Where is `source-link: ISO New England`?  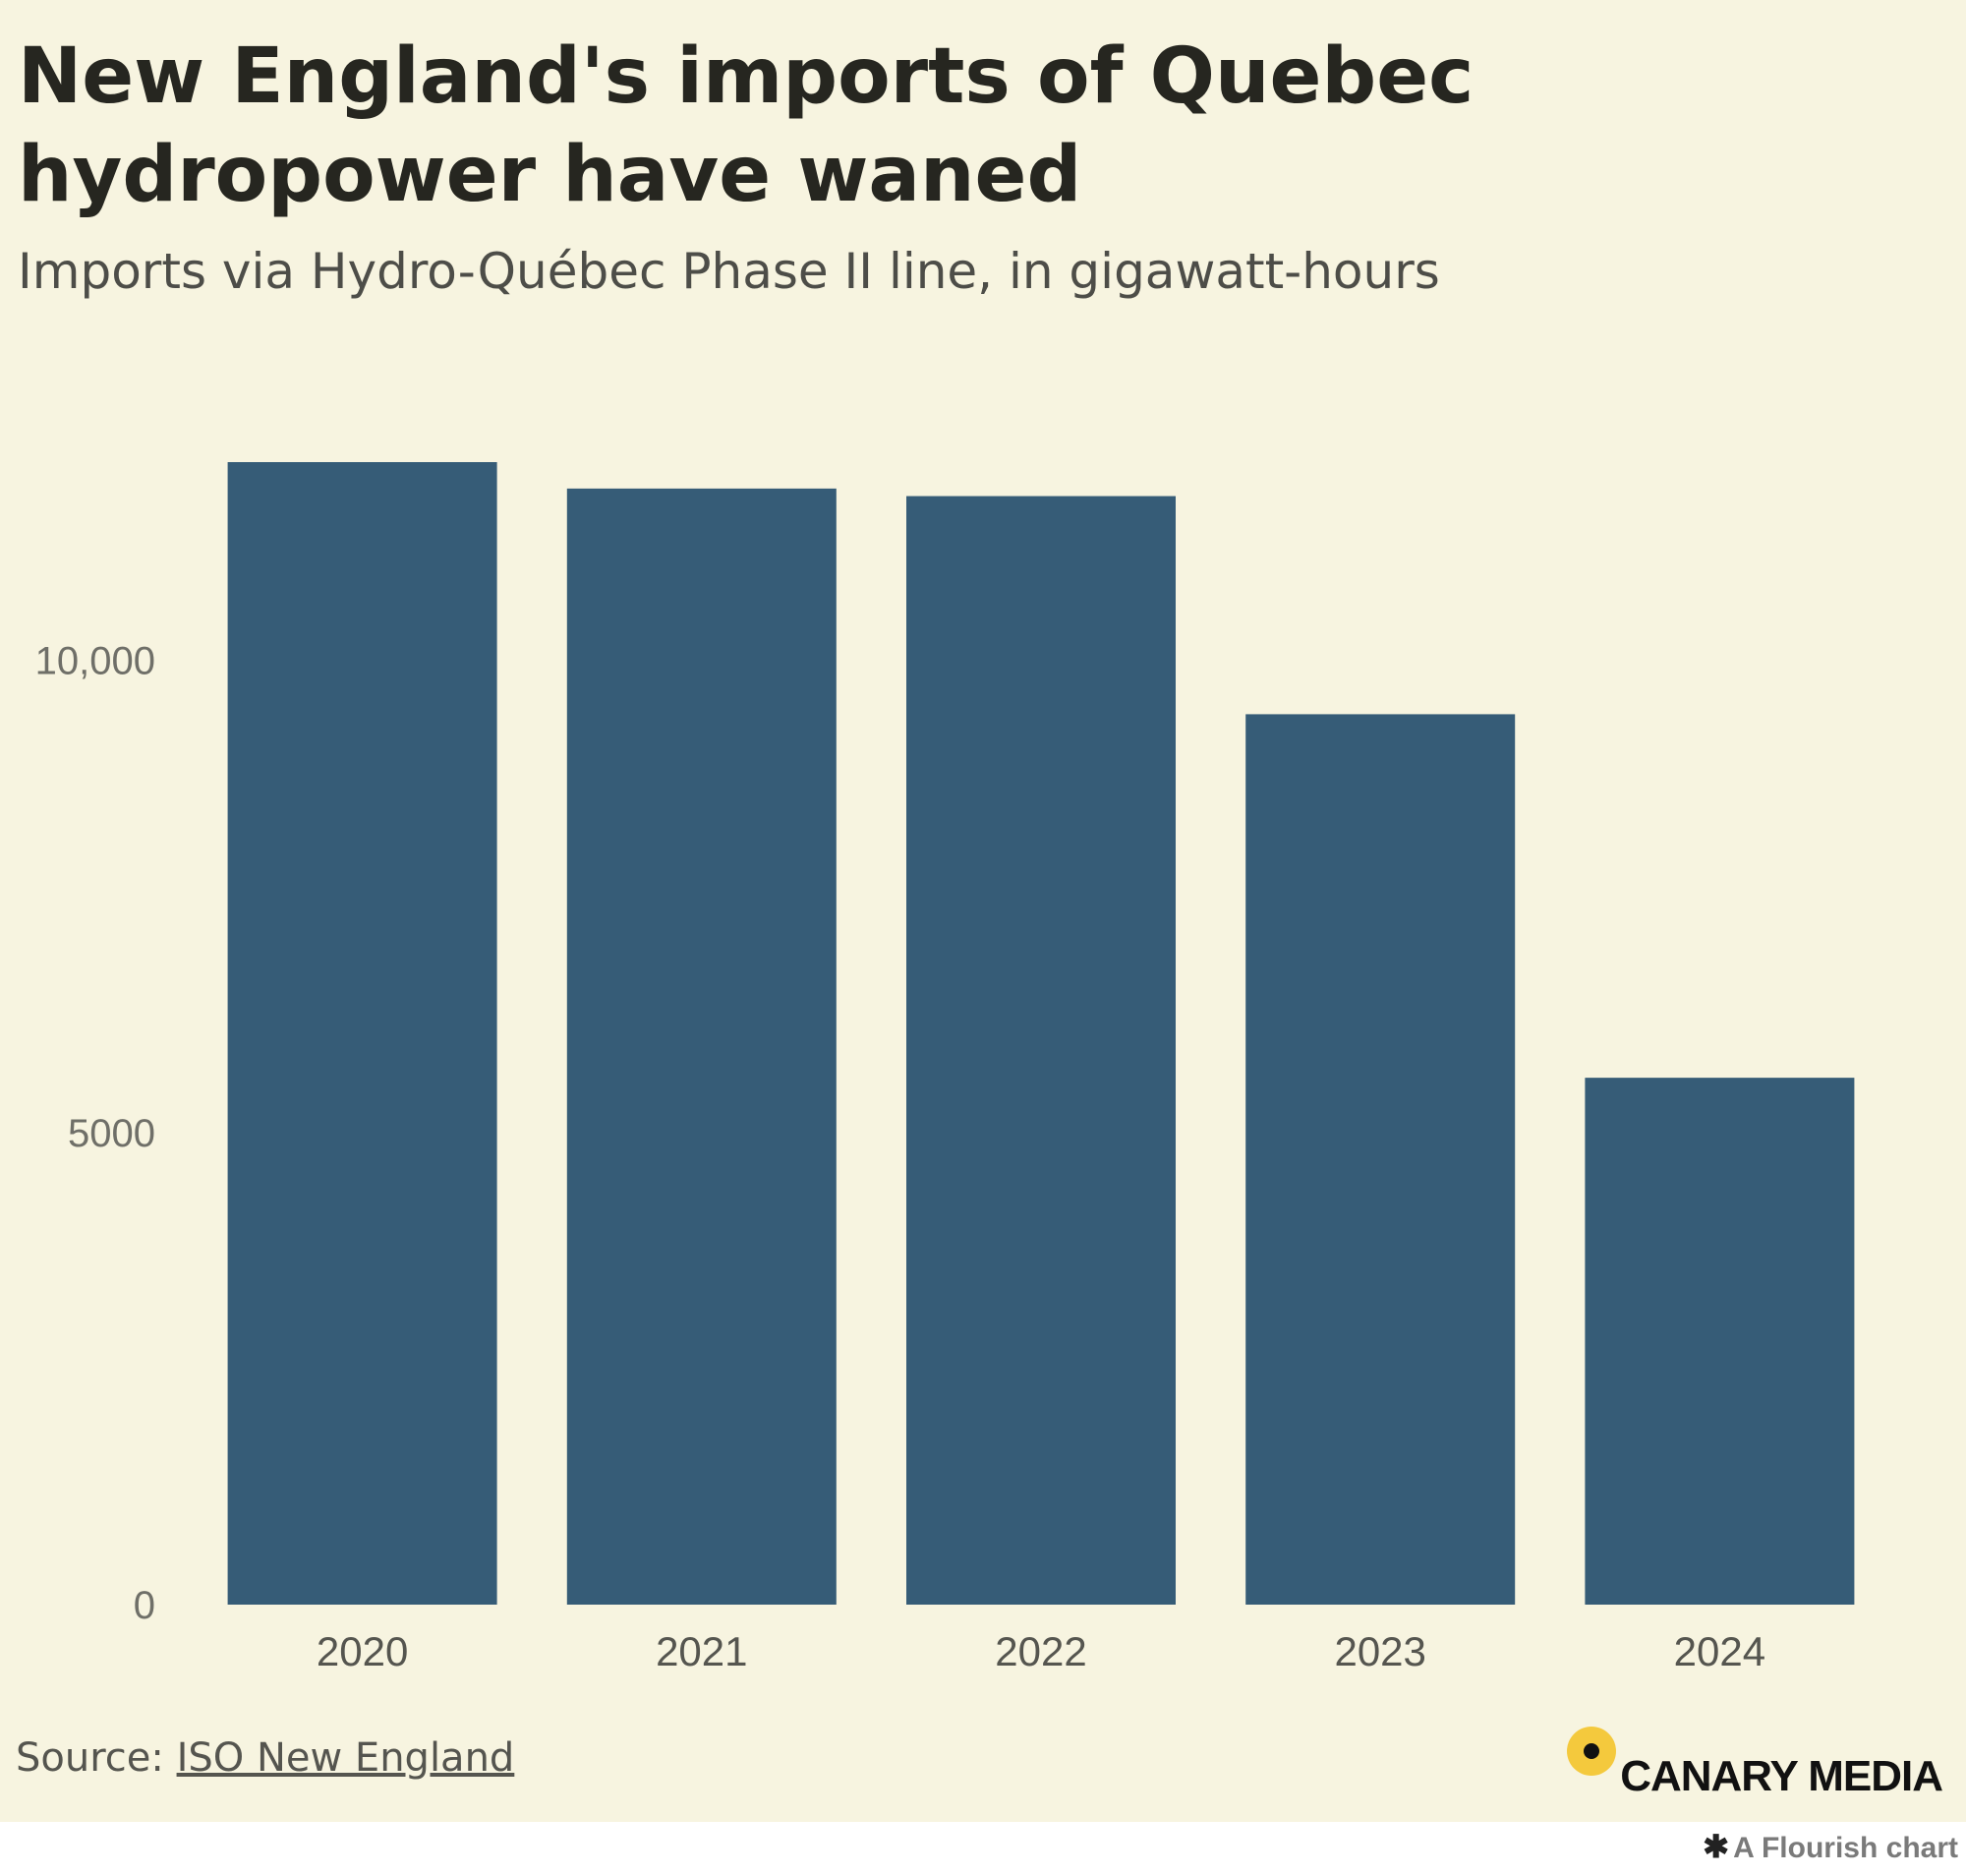
source-link: ISO New England is located at coordinates (346, 1758).